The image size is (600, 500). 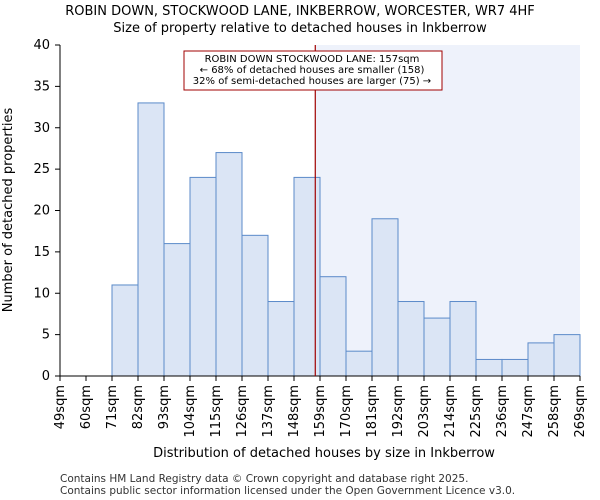 I want to click on bar-104sqm, so click(x=203, y=276).